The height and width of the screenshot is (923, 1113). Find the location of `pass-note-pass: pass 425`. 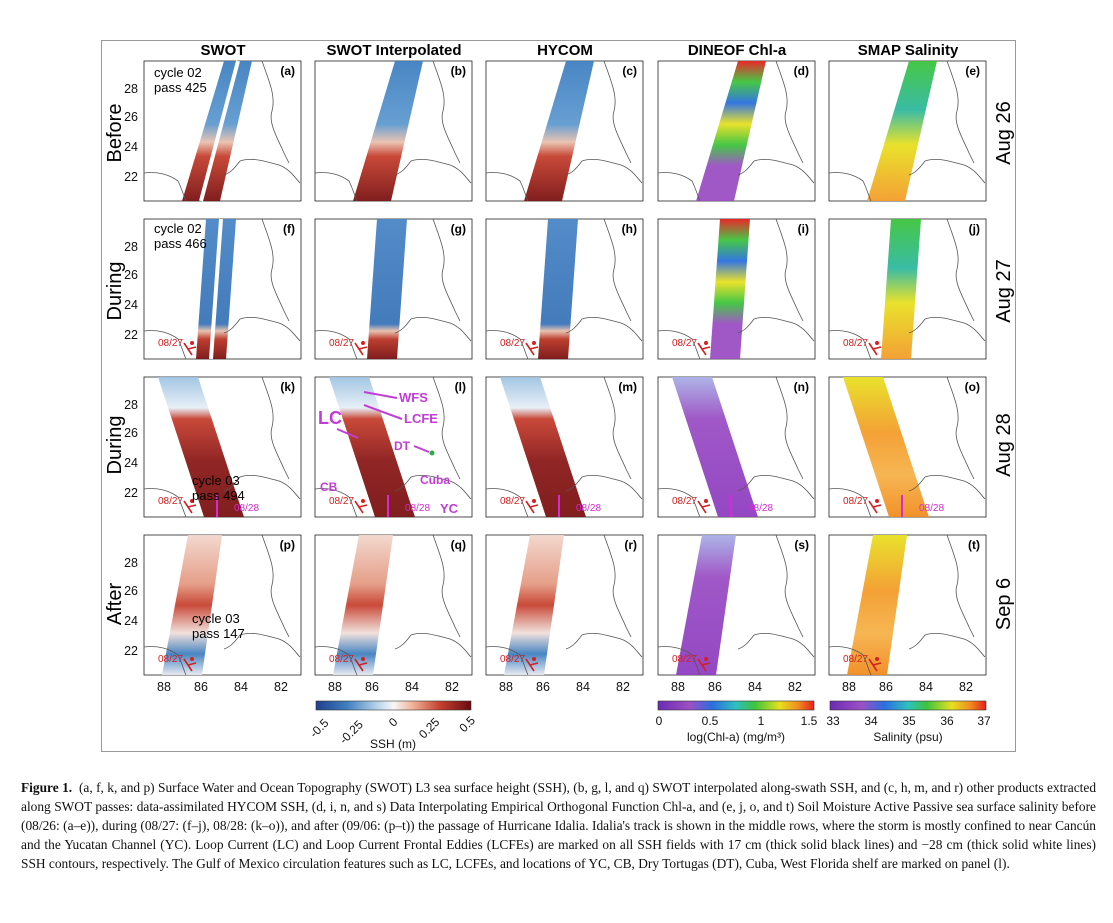

pass-note-pass: pass 425 is located at coordinates (180, 87).